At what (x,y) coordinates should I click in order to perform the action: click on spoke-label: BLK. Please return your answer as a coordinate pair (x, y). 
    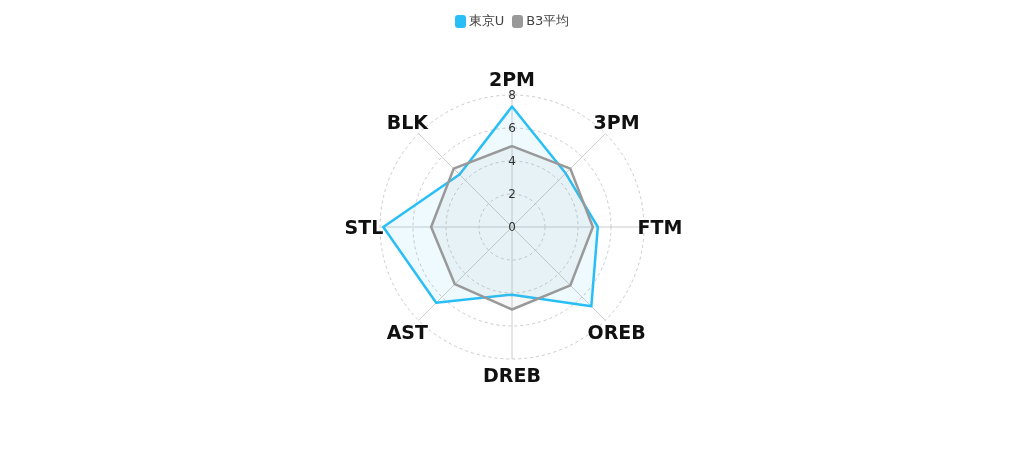
    Looking at the image, I should click on (408, 122).